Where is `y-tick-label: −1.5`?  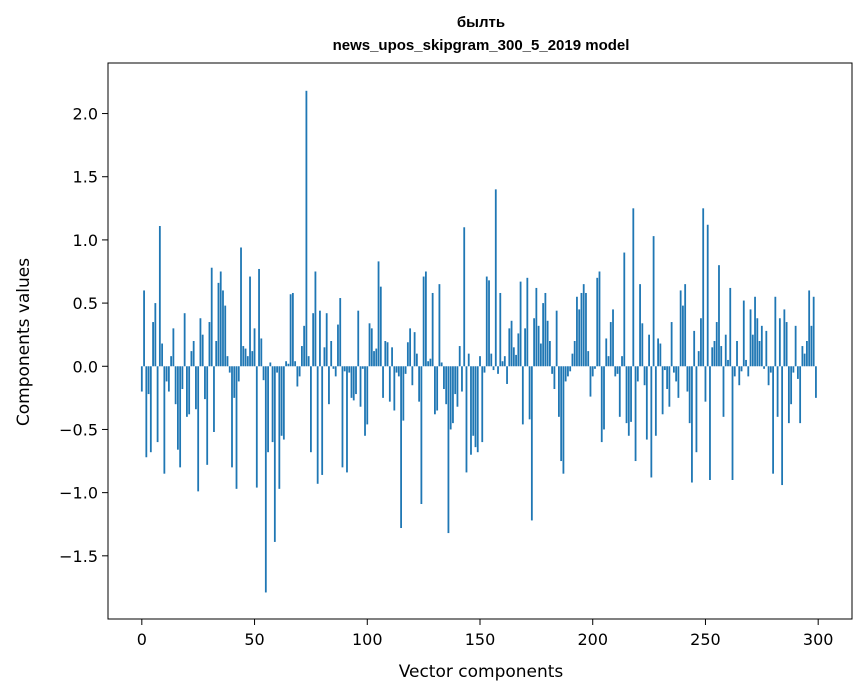
y-tick-label: −1.5 is located at coordinates (78, 556).